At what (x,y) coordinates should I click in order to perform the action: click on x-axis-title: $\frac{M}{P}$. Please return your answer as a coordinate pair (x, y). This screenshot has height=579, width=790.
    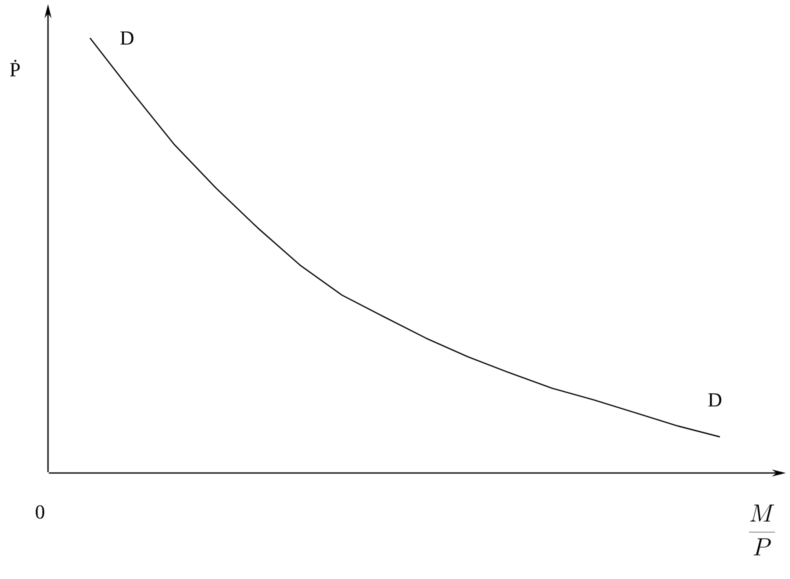
    Looking at the image, I should click on (762, 530).